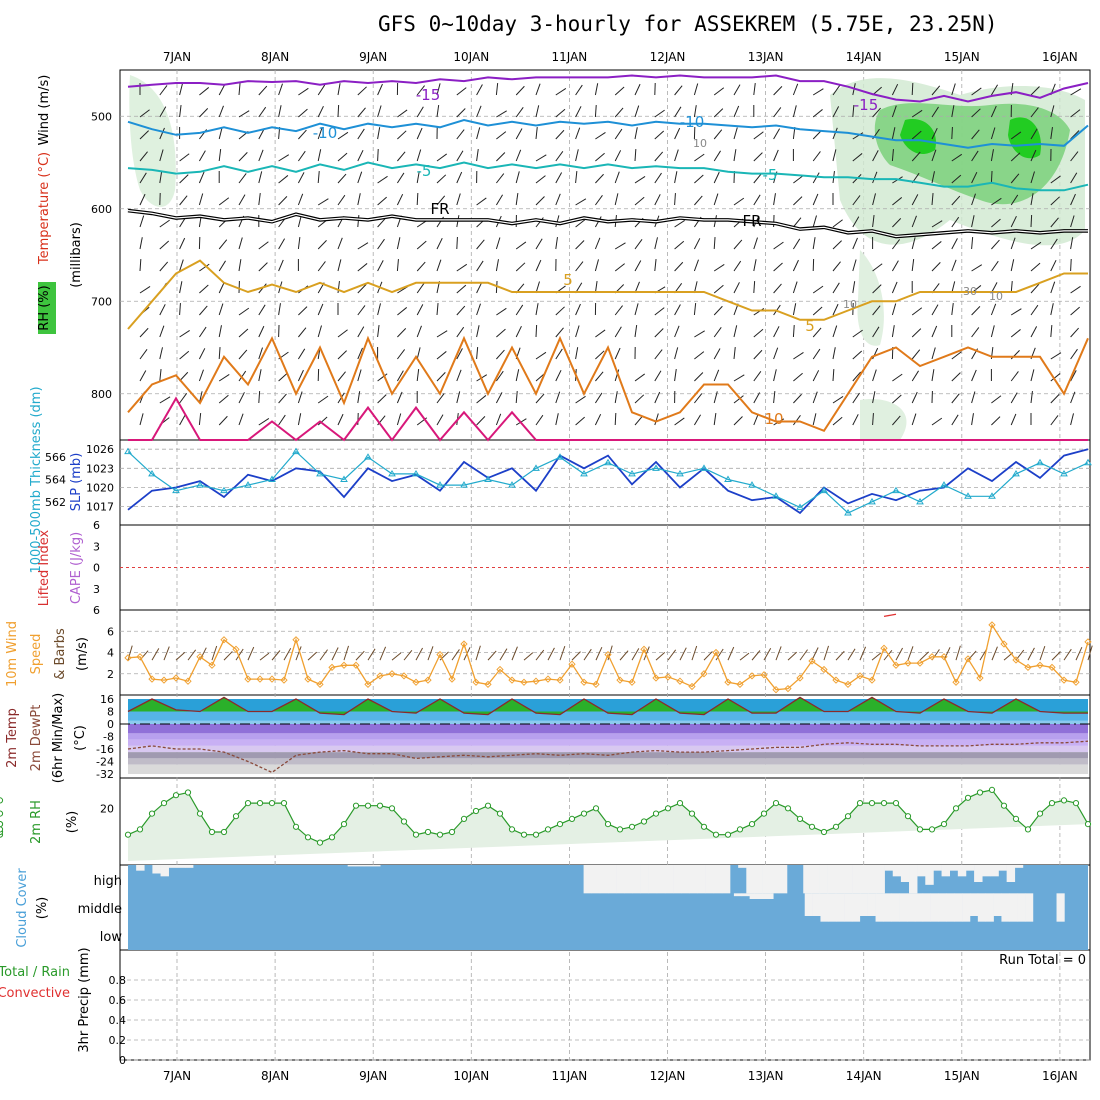 The height and width of the screenshot is (1100, 1100). Describe the element at coordinates (12, 654) in the screenshot. I see `ylabel-wind10m: 10m Wind` at that location.